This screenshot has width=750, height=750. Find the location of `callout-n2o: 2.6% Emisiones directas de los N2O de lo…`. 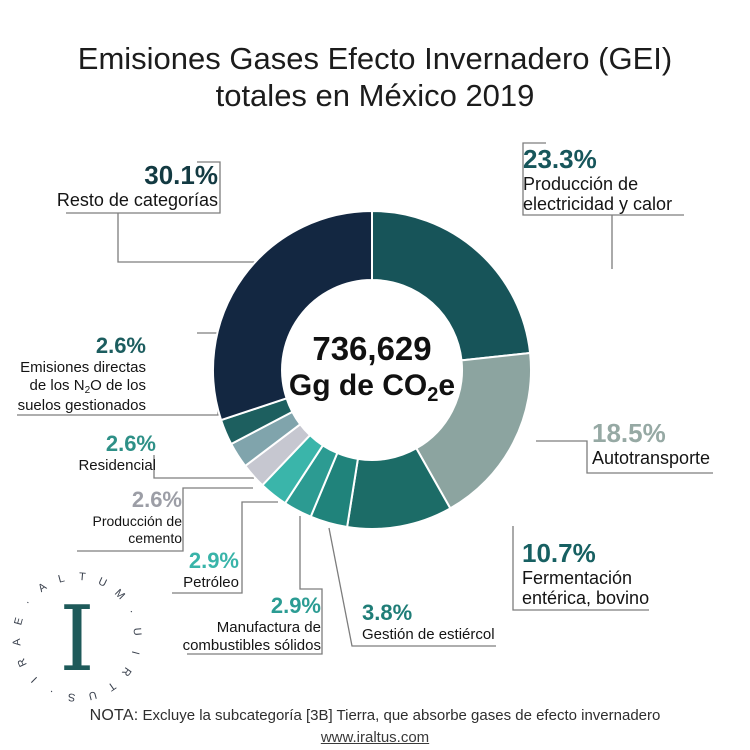

callout-n2o: 2.6% Emisiones directas de los N2O de lo… is located at coordinates (82, 374).